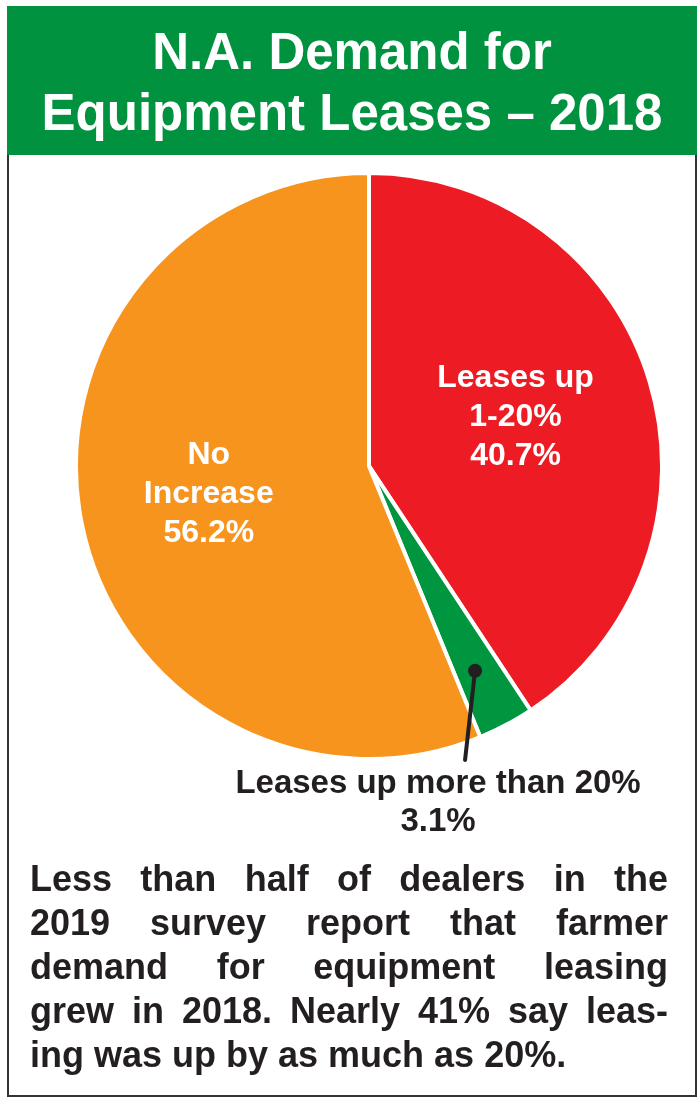 This screenshot has width=700, height=1102. What do you see at coordinates (352, 82) in the screenshot?
I see `chart-title: N.A. Demand for Equipment Leases – 2018` at bounding box center [352, 82].